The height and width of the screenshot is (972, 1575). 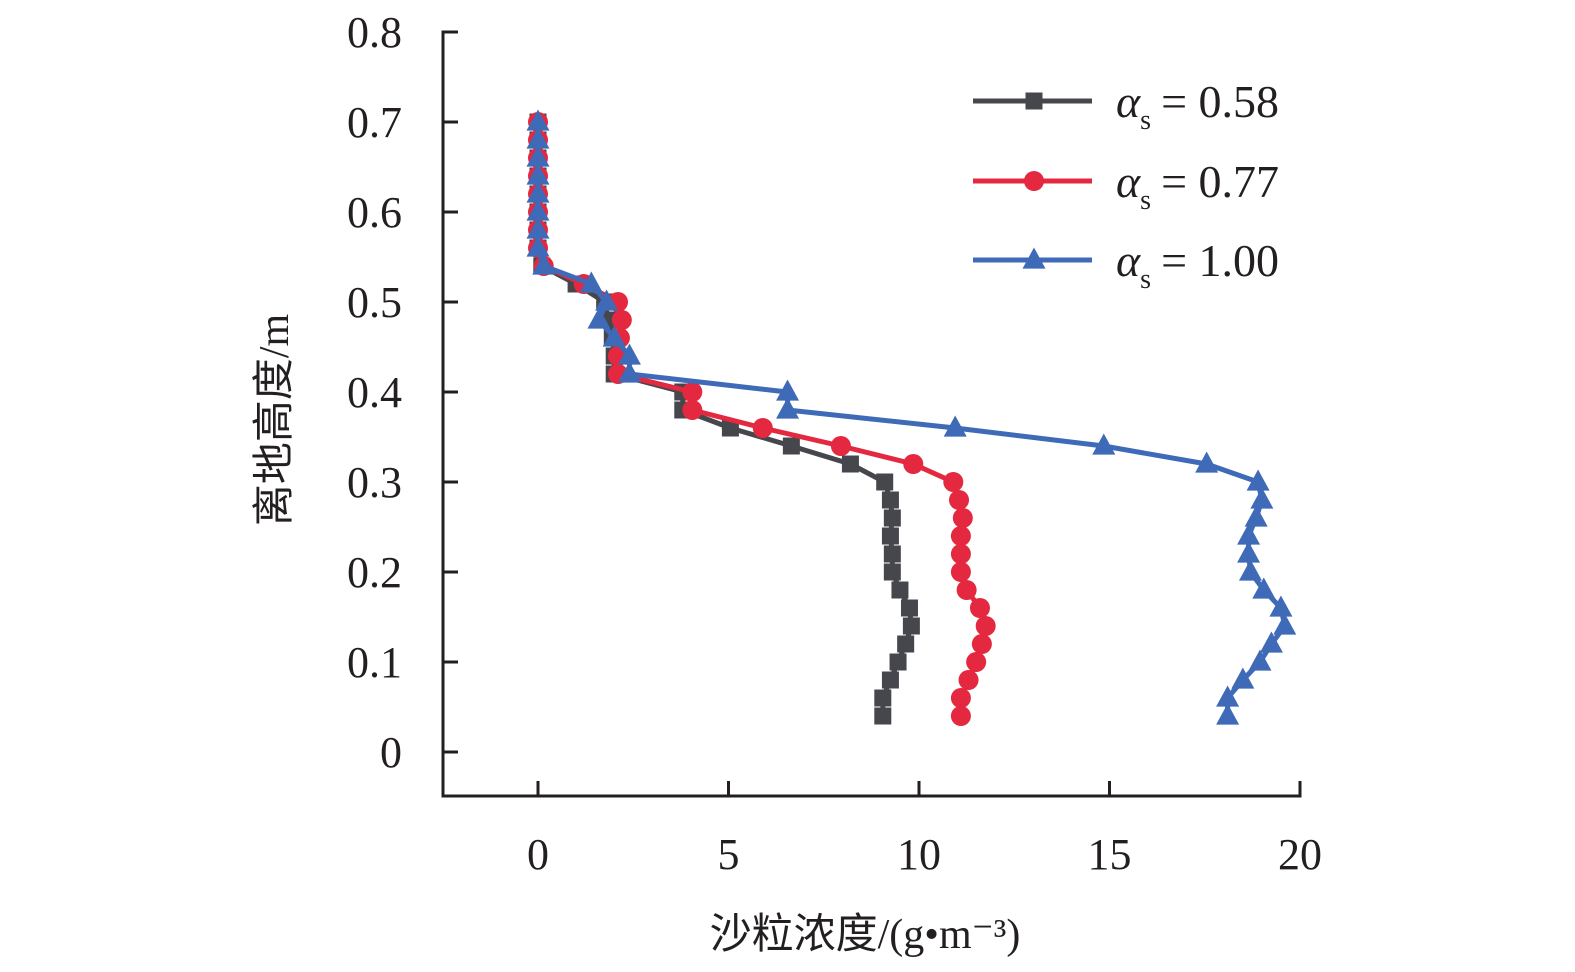 I want to click on y-ticks: 0 0.1 0.2 0.3 0.4 0.5 0.6 0.7 0.8, so click(x=402, y=392).